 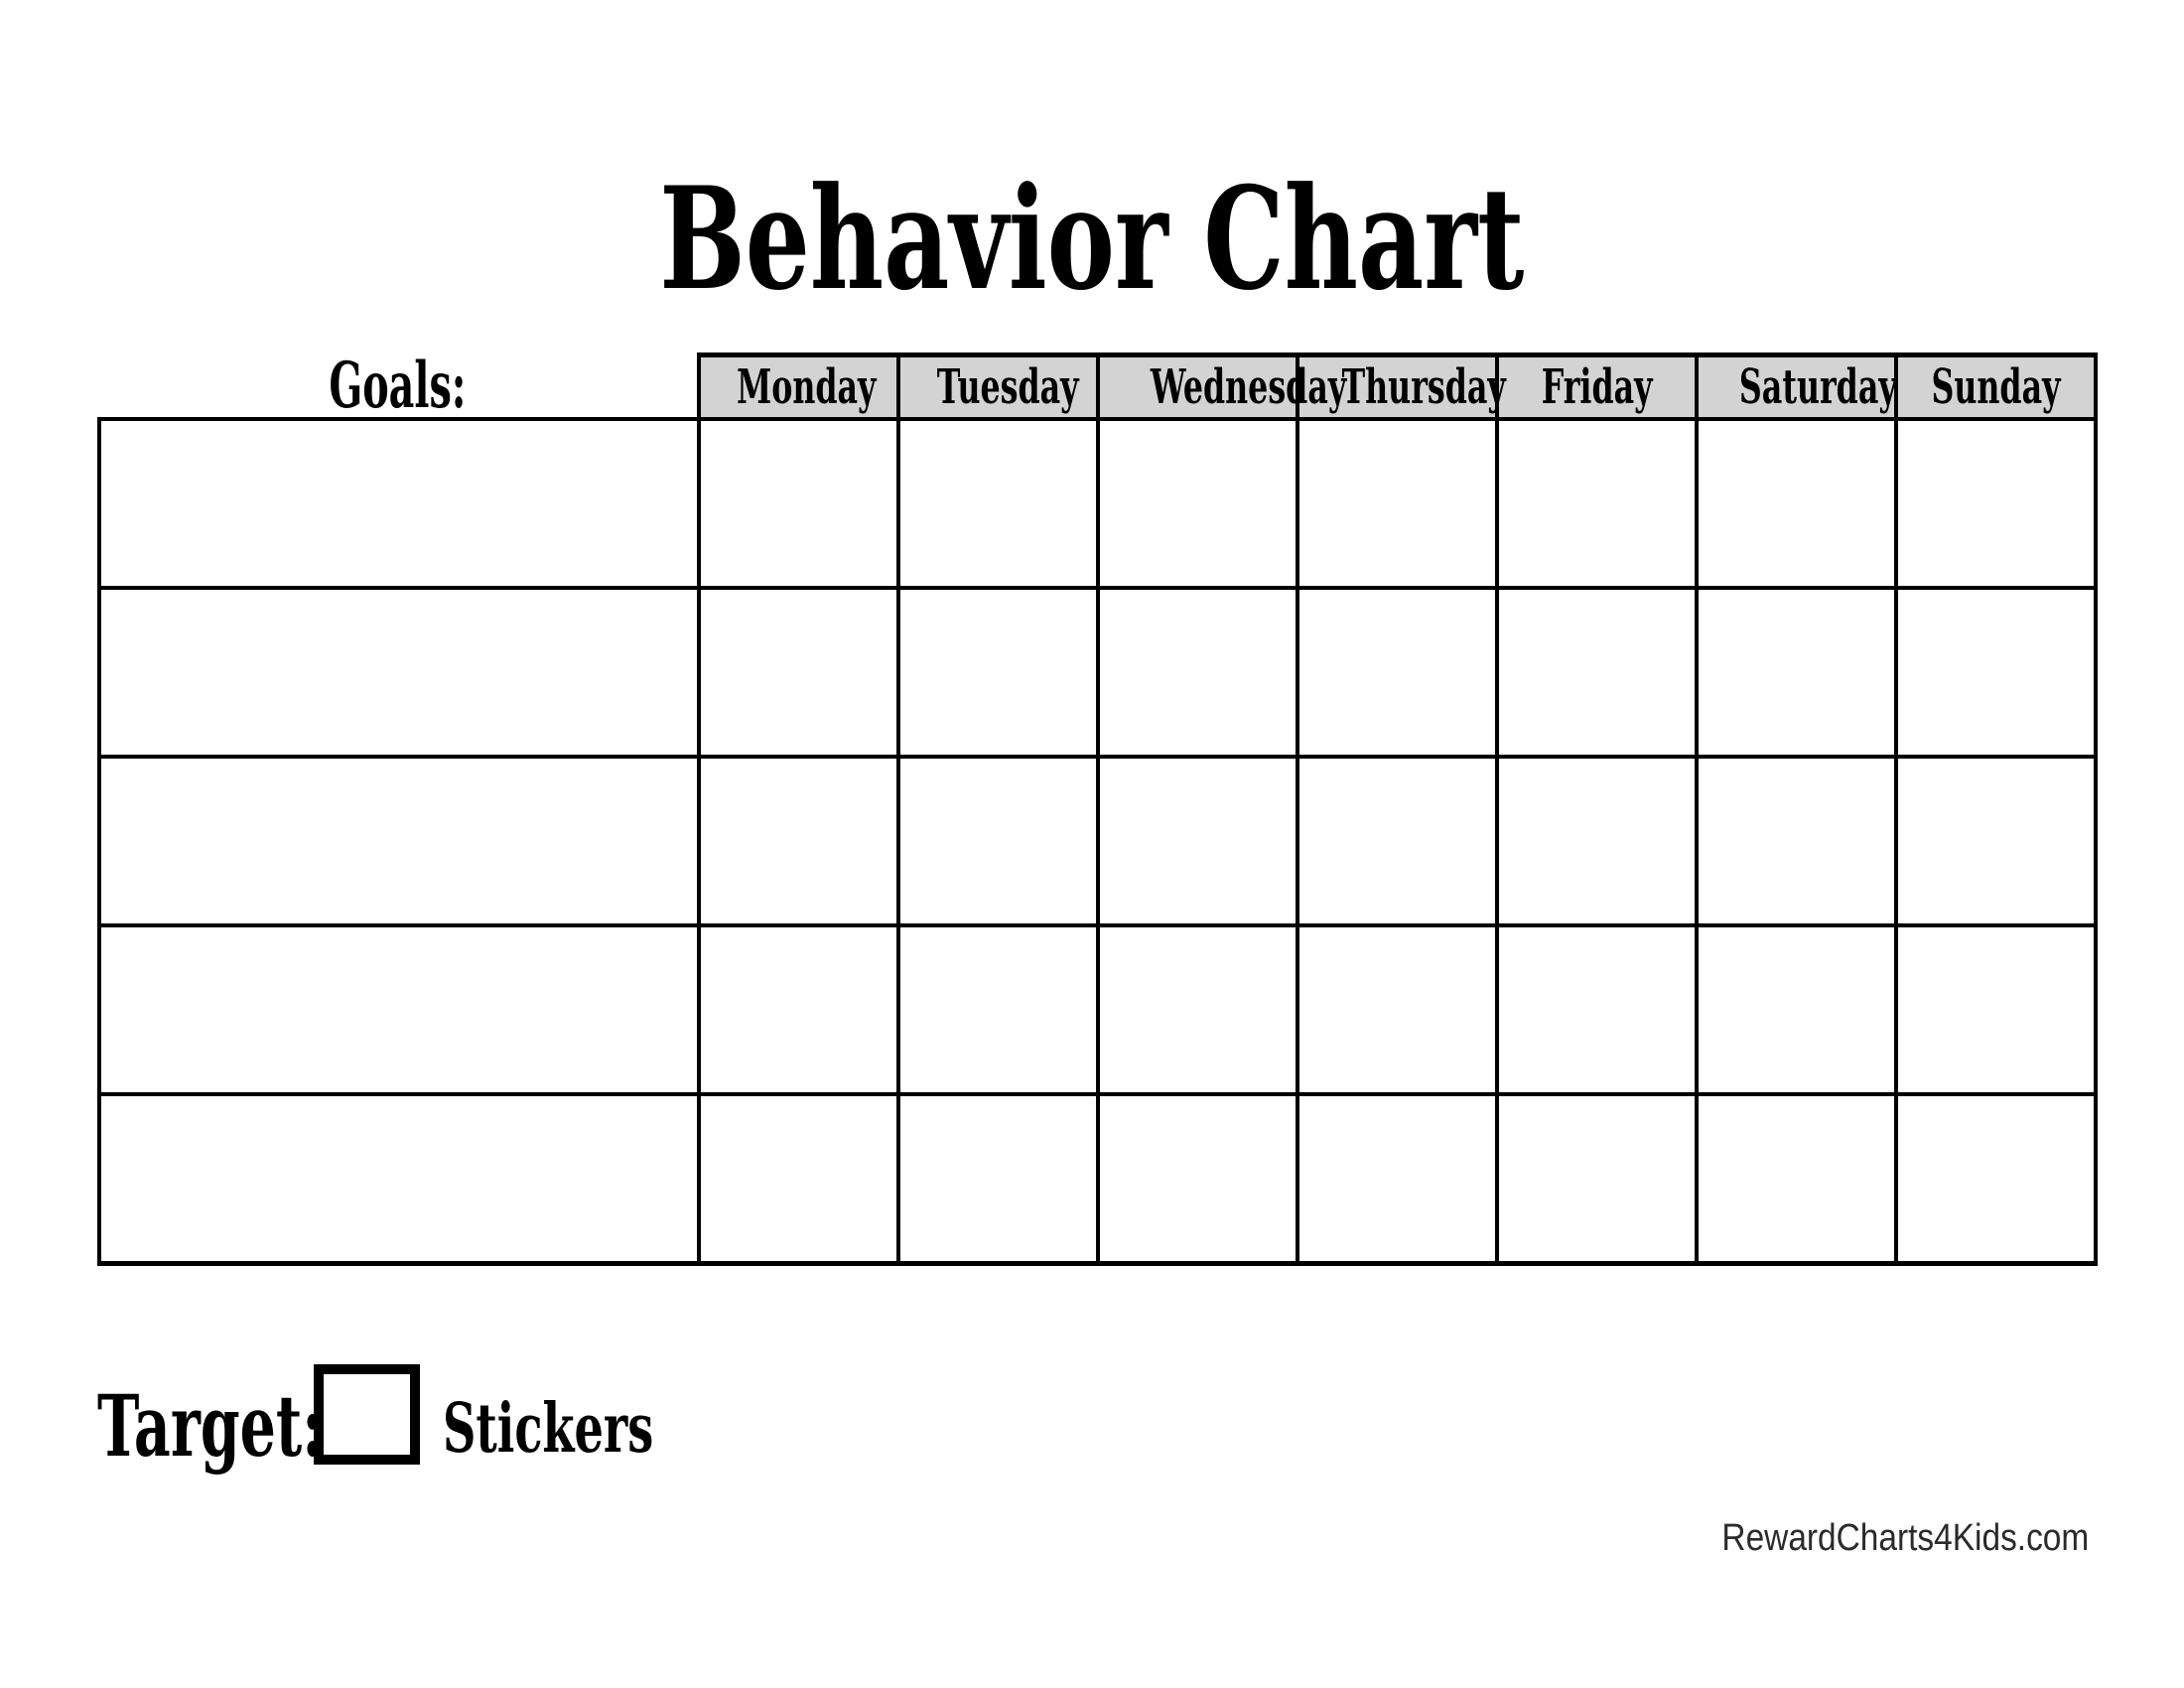 I want to click on page-title-text: Behavior Chart, so click(x=1092, y=239).